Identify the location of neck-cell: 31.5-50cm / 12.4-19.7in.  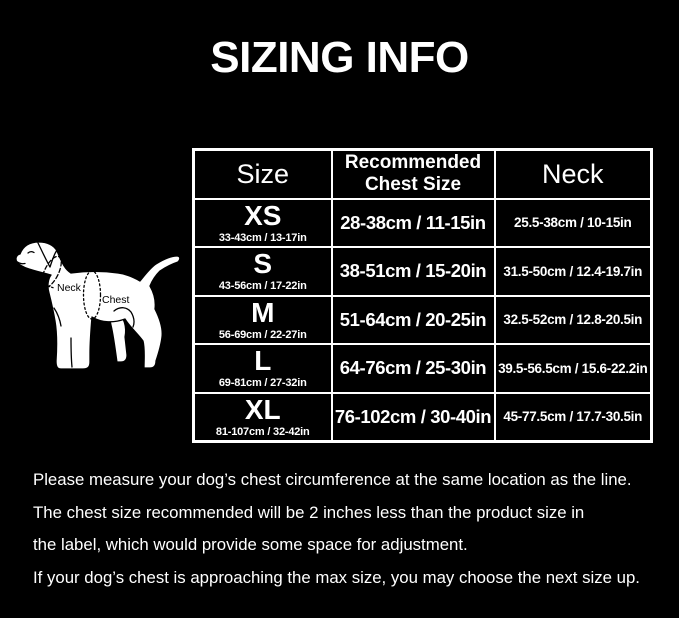
(573, 271).